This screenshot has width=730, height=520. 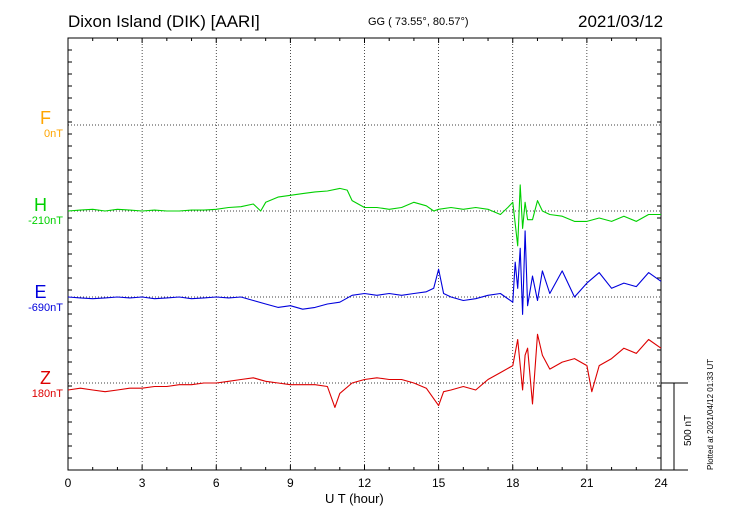 I want to click on x-tick-label-6: 6, so click(x=216, y=483).